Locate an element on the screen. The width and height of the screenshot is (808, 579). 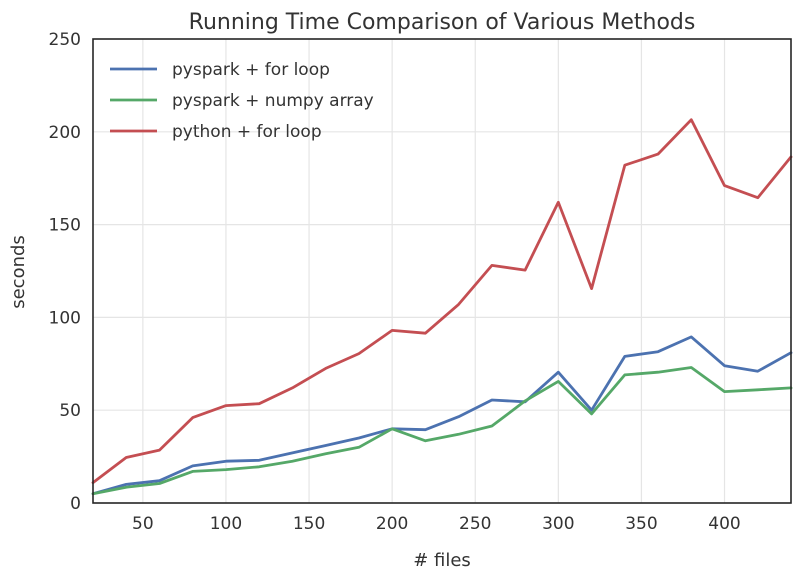
y-tick-label: 250 is located at coordinates (65, 40).